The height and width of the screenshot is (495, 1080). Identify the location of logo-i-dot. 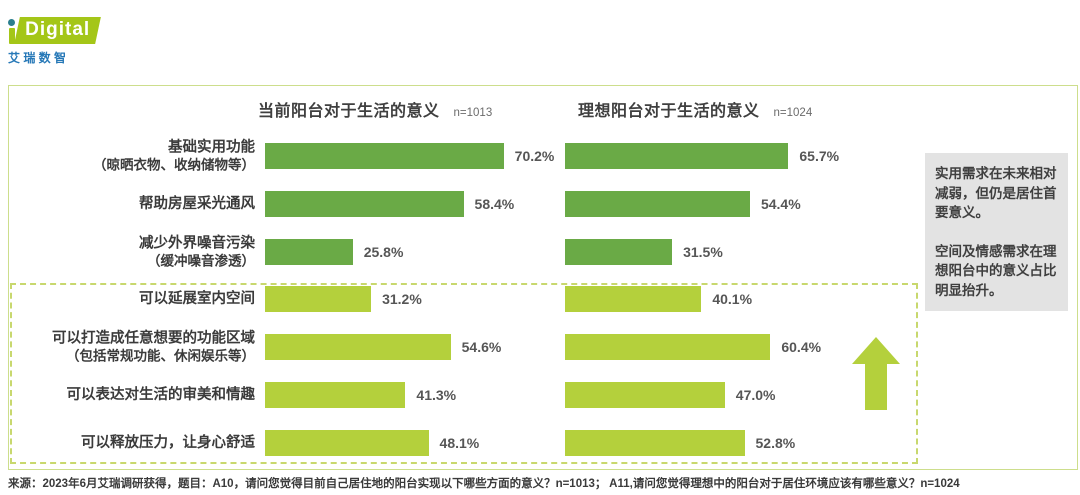
(11, 22).